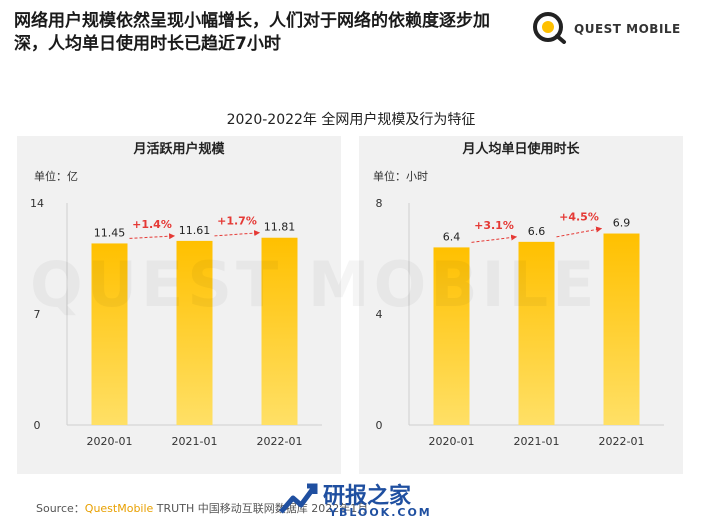  What do you see at coordinates (627, 29) in the screenshot?
I see `logo-text: QUEST MOBILE` at bounding box center [627, 29].